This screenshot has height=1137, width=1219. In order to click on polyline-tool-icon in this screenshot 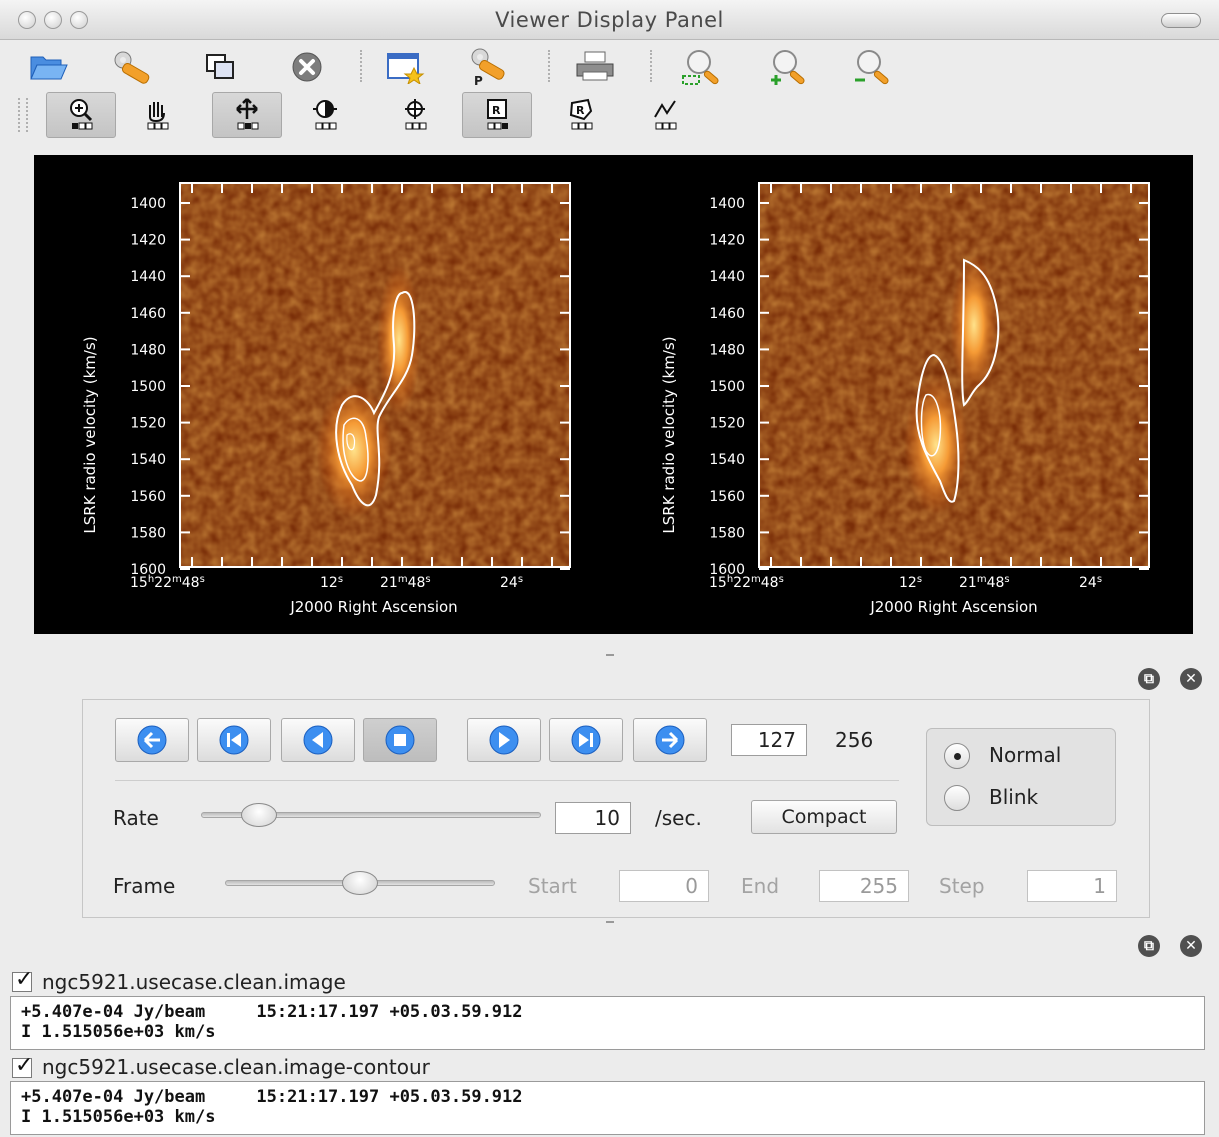, I will do `click(665, 115)`.